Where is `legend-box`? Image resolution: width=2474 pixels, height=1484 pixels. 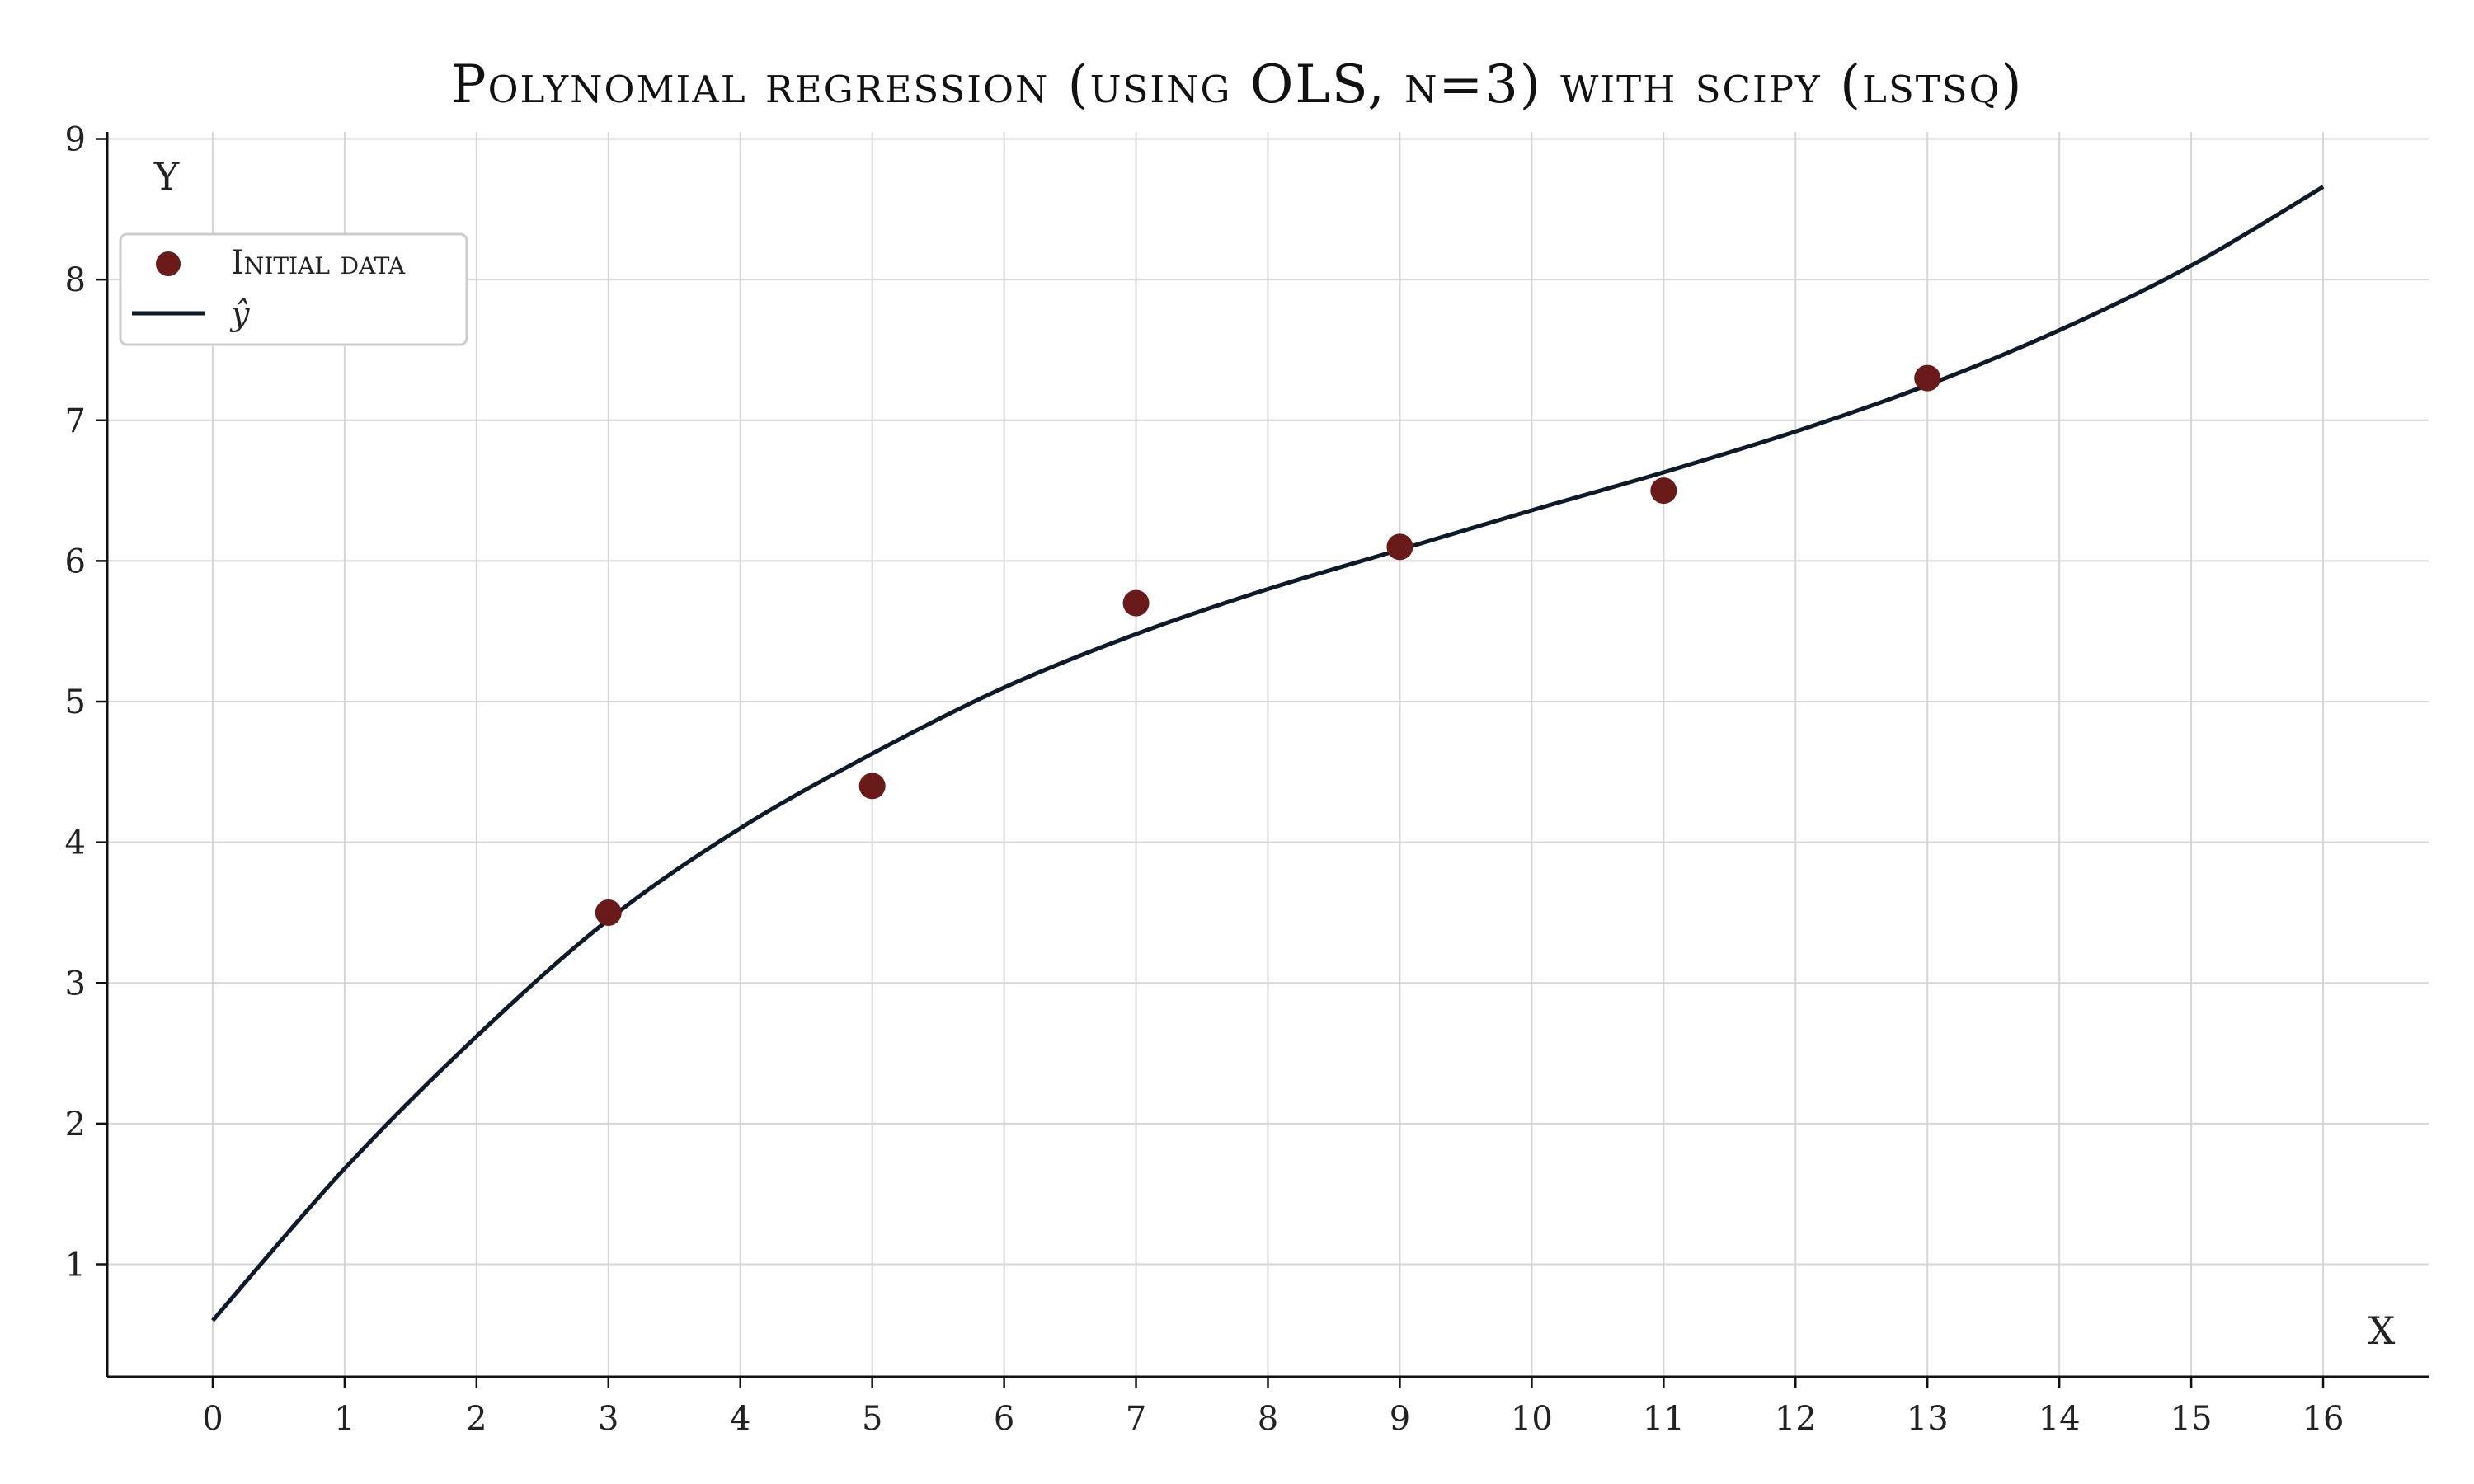
legend-box is located at coordinates (293, 289).